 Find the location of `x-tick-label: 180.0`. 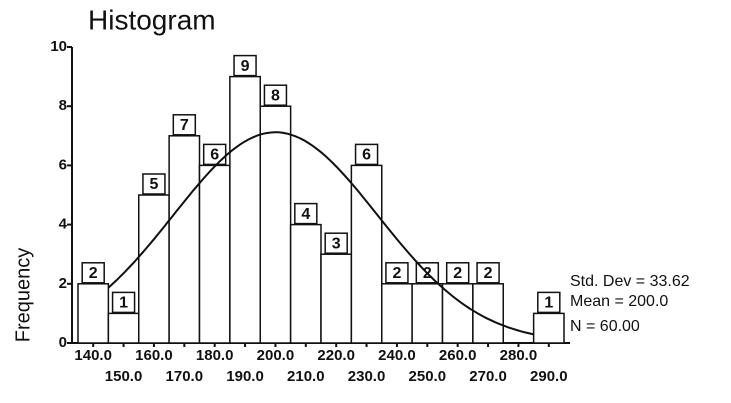

x-tick-label: 180.0 is located at coordinates (215, 355).